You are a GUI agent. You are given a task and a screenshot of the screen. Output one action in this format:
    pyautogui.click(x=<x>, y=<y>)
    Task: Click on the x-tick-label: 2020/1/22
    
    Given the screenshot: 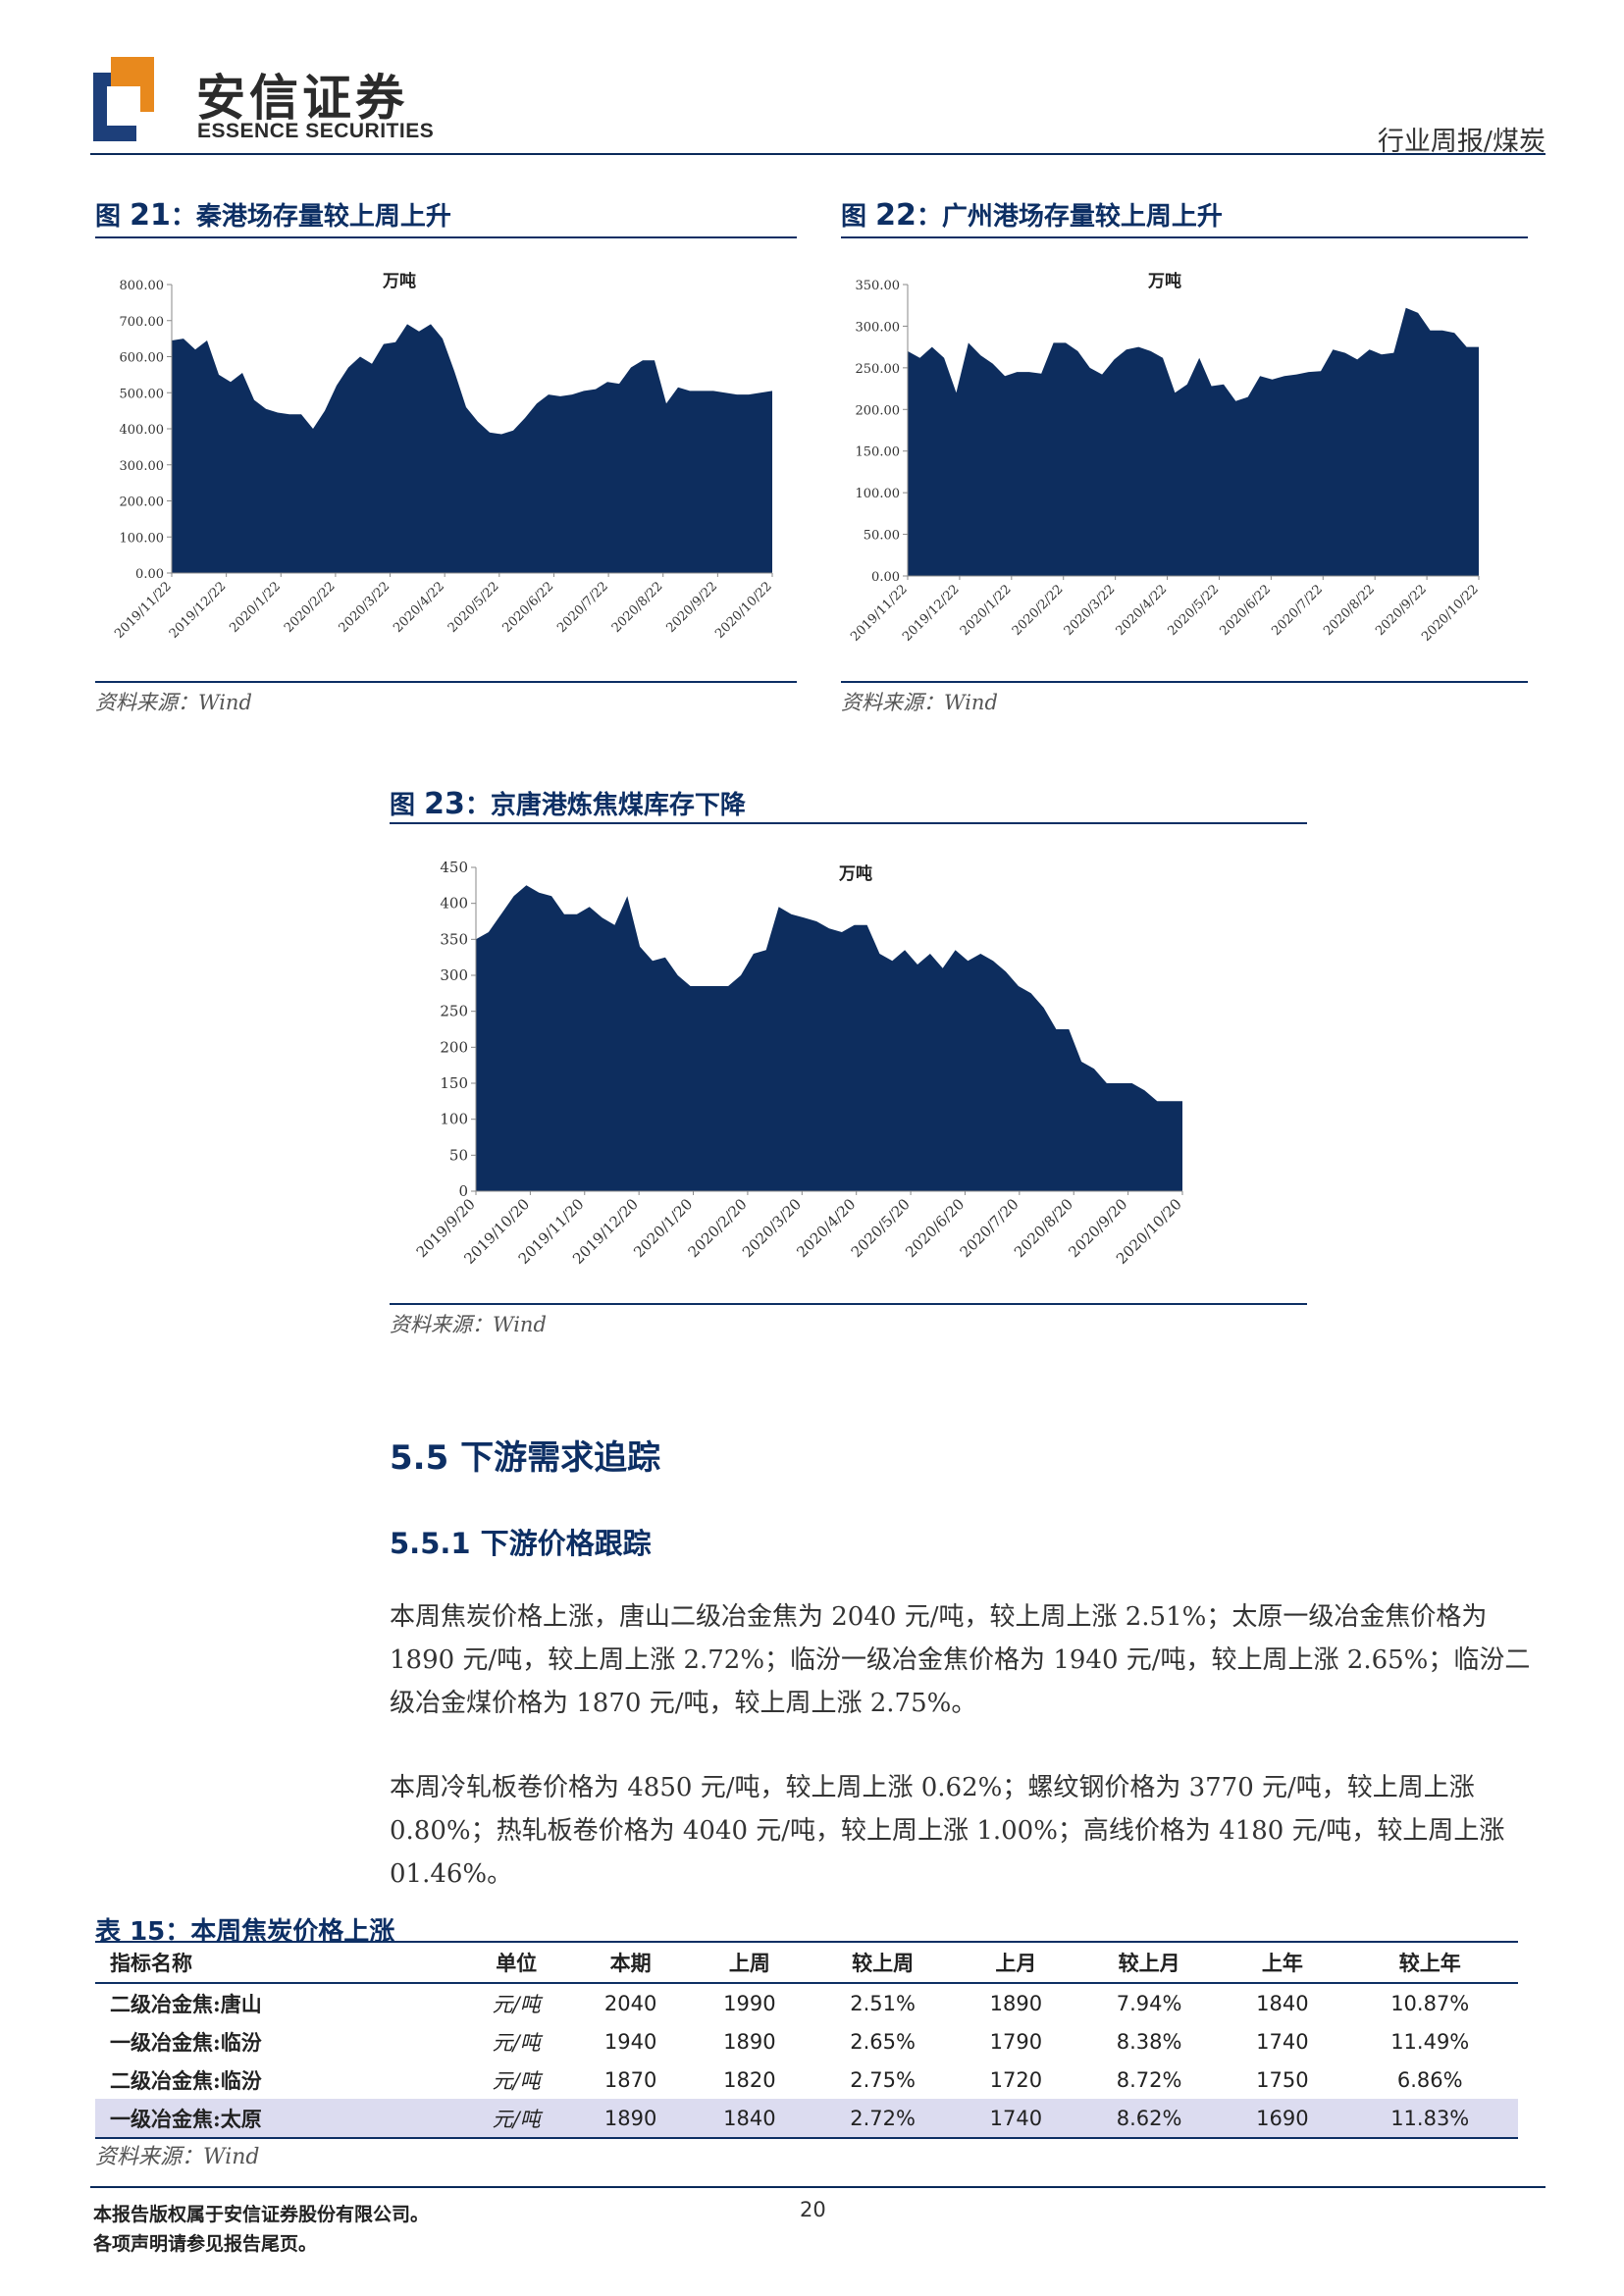 What is the action you would take?
    pyautogui.click(x=986, y=610)
    